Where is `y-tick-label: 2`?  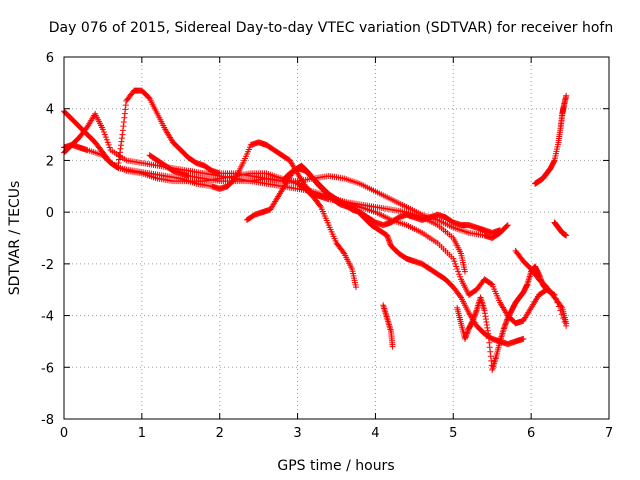 y-tick-label: 2 is located at coordinates (50, 161).